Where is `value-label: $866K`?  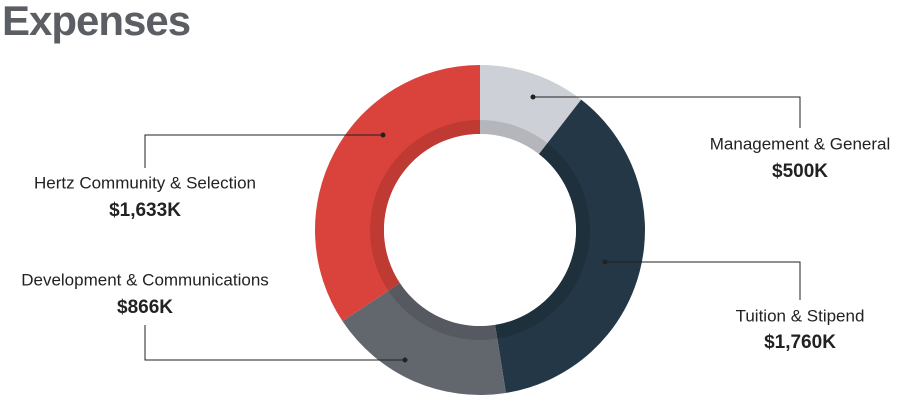
value-label: $866K is located at coordinates (145, 307).